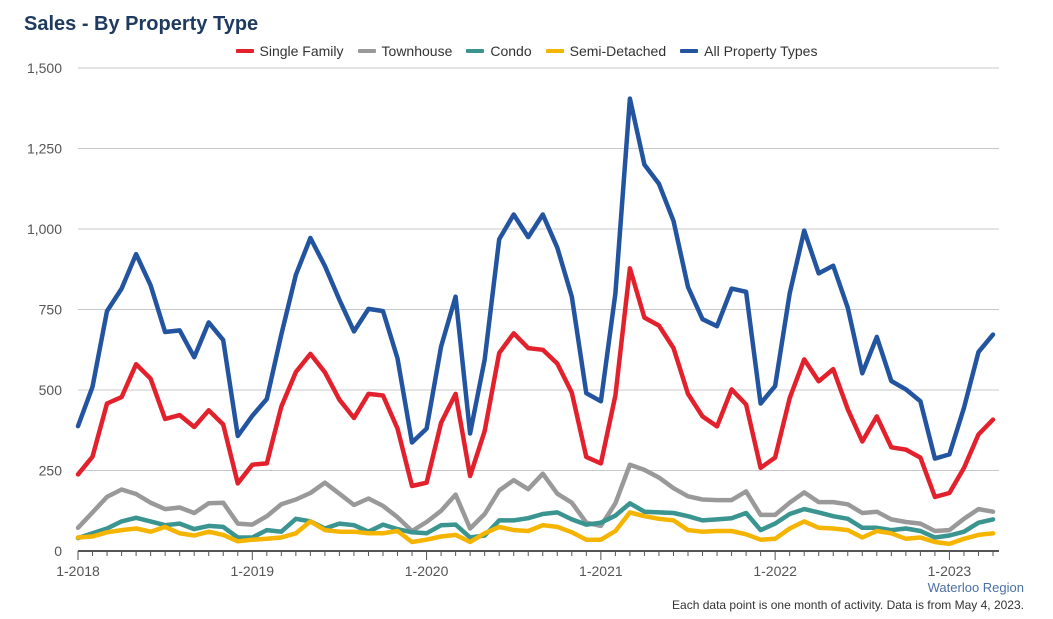 Image resolution: width=1053 pixels, height=619 pixels. Describe the element at coordinates (535, 528) in the screenshot. I see `series-line-semi-detached` at that location.